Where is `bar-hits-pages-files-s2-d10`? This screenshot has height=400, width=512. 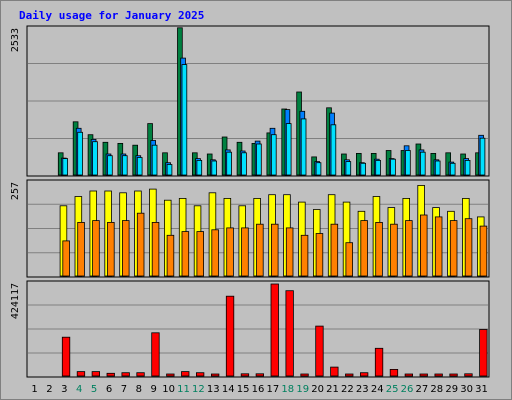 bar-hits-pages-files-s2-d10 is located at coordinates (169, 170).